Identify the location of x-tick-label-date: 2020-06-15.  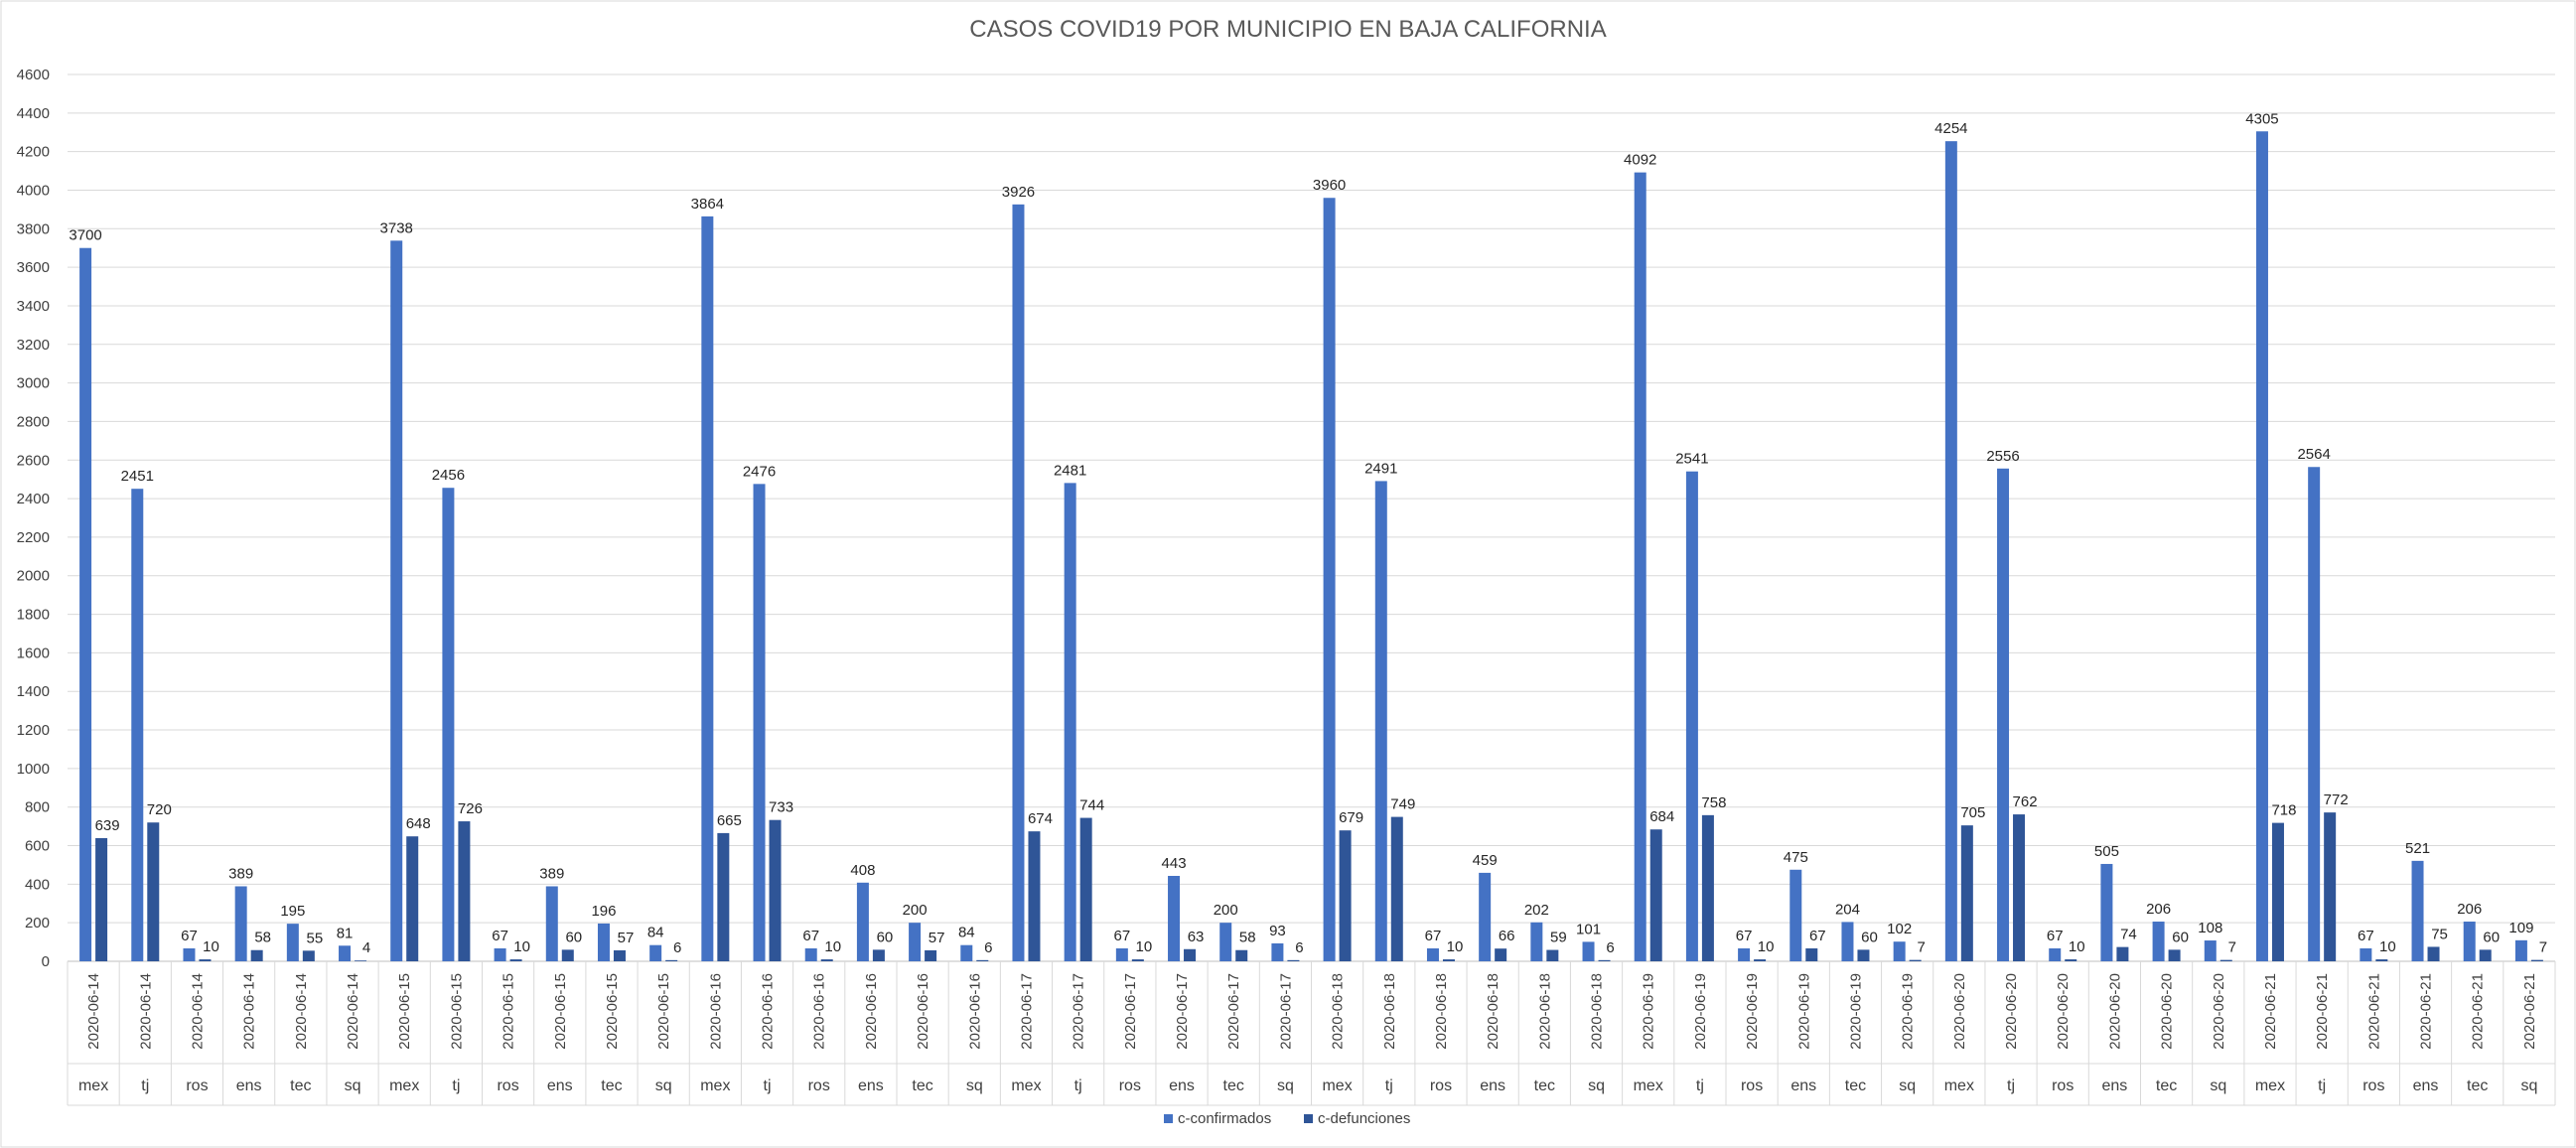
(457, 1011).